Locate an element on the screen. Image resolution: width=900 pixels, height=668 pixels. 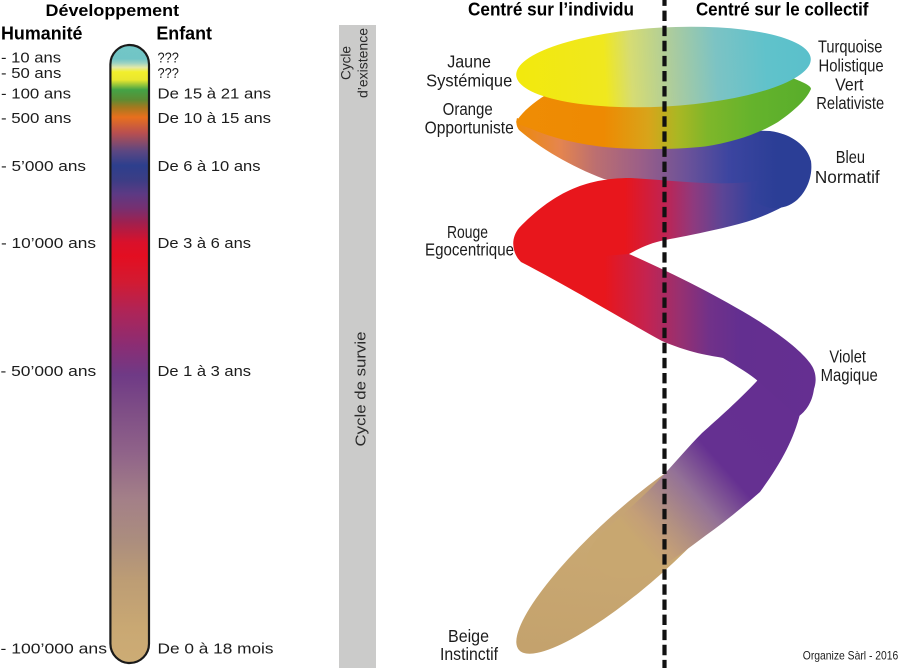
svg-text: De 10 à 15 ans is located at coordinates (215, 118).